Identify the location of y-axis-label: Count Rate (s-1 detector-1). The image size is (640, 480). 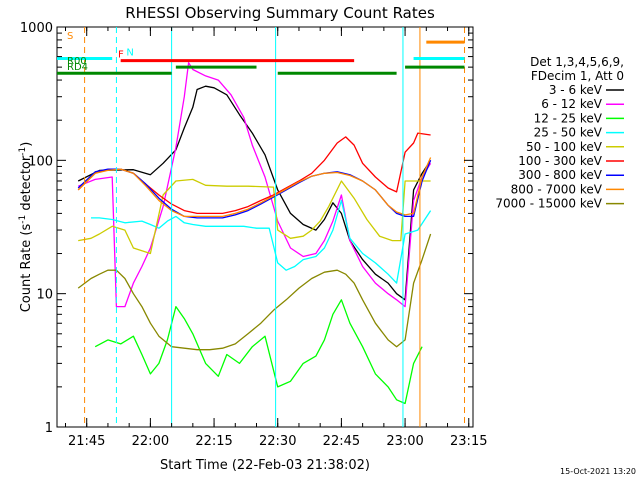
(26, 227).